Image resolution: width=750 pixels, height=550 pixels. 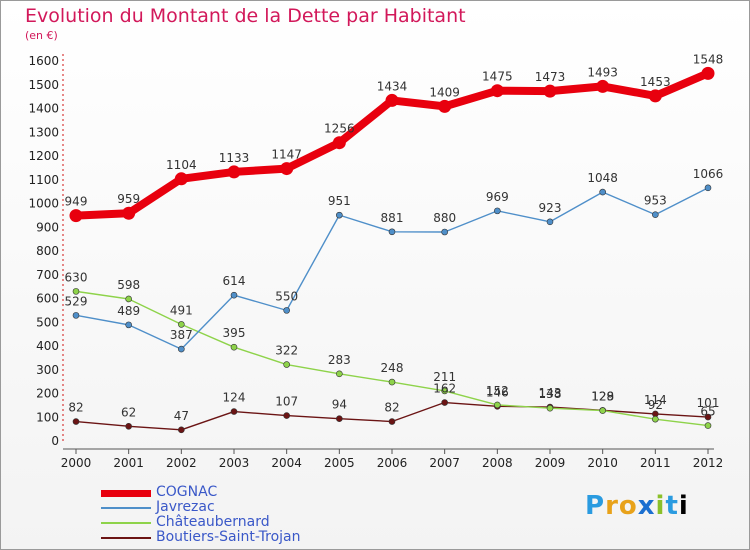 What do you see at coordinates (339, 201) in the screenshot?
I see `data-label: 951` at bounding box center [339, 201].